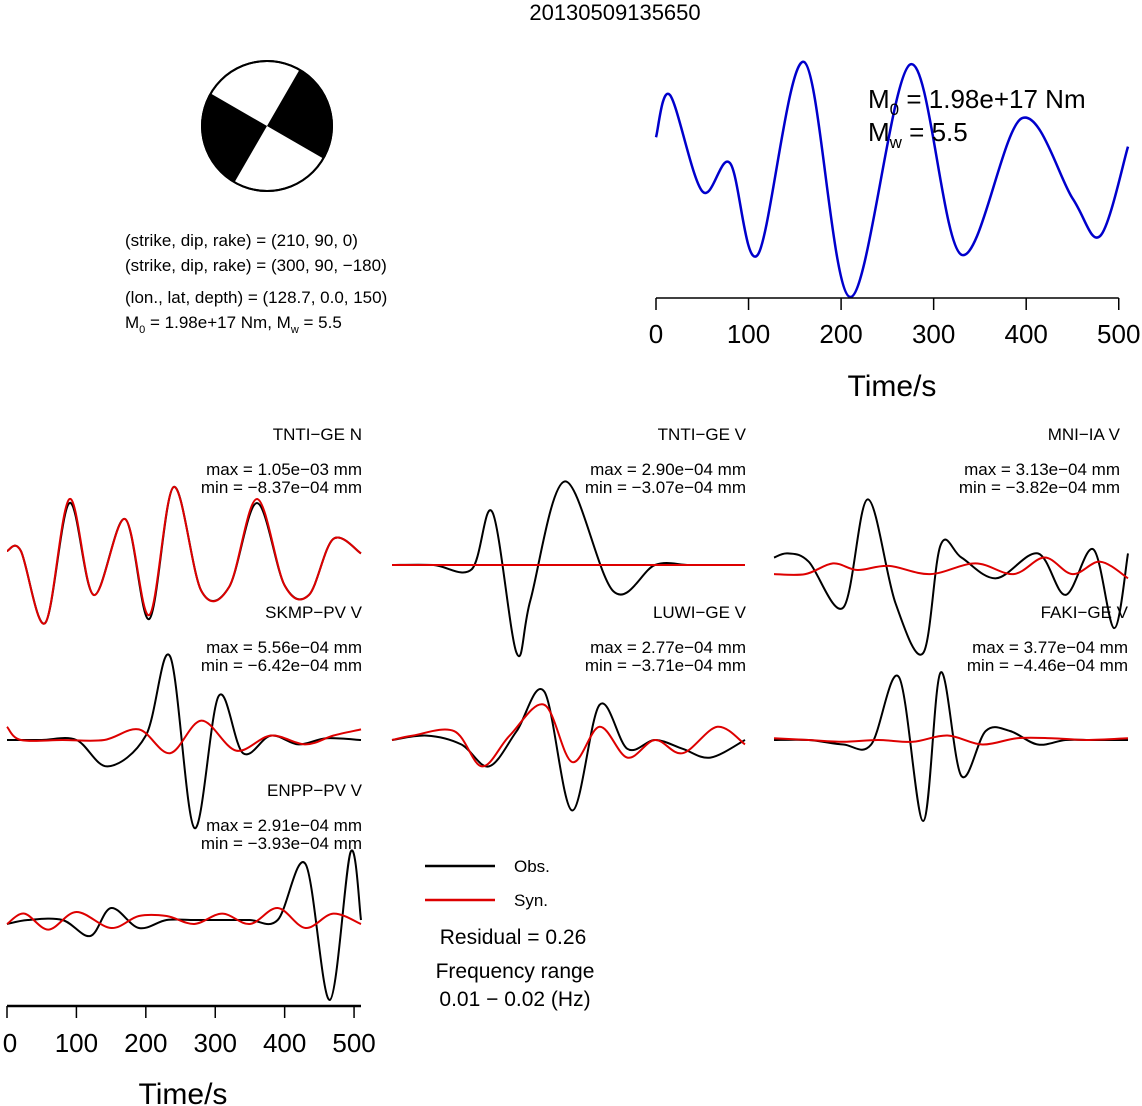 The width and height of the screenshot is (1142, 1106). Describe the element at coordinates (668, 469) in the screenshot. I see `station-max: max = 2.90e−04 mm` at that location.